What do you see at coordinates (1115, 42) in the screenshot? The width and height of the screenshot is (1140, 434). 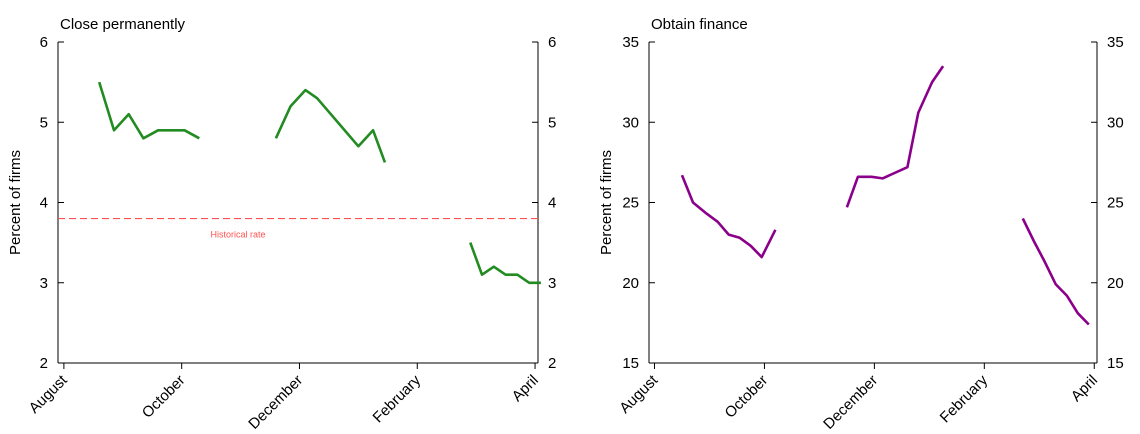 I see `y-tick-label-right: 35` at bounding box center [1115, 42].